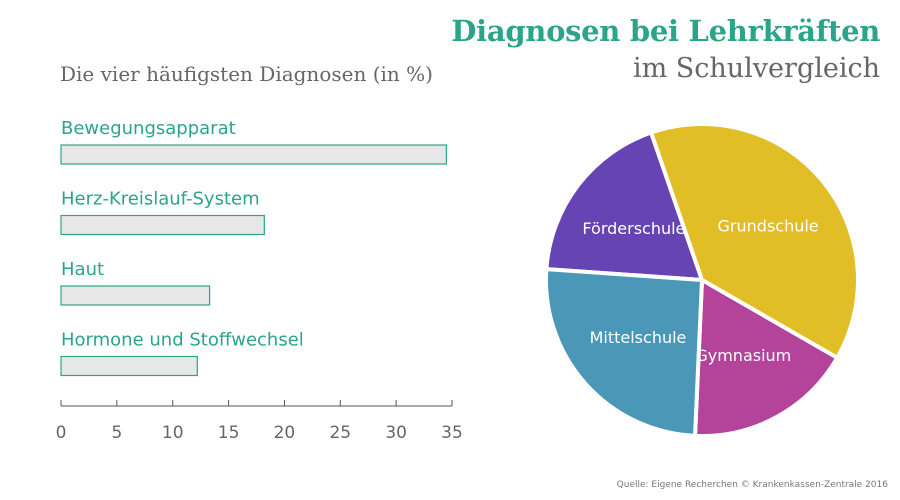 This screenshot has width=900, height=500. What do you see at coordinates (160, 199) in the screenshot?
I see `bar-label: Herz-Kreislauf-System` at bounding box center [160, 199].